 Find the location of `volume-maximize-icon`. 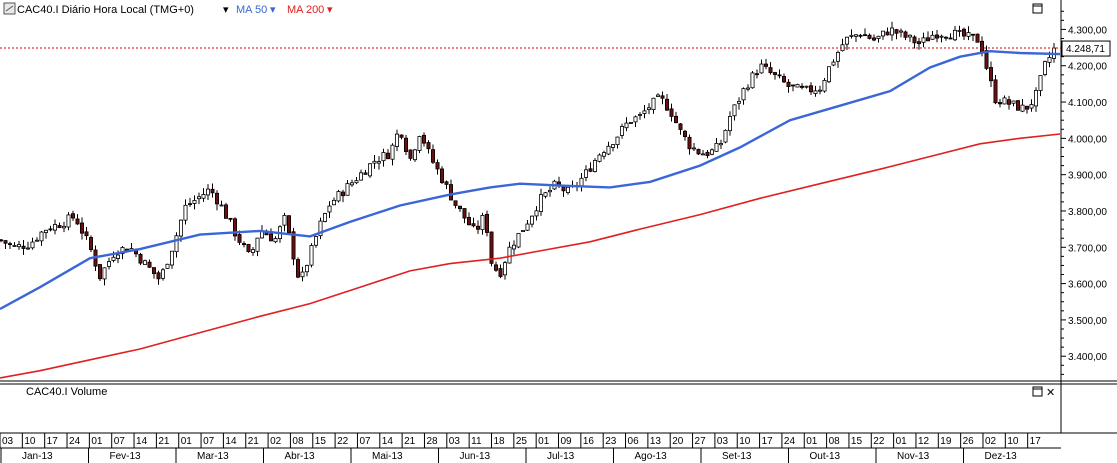

volume-maximize-icon is located at coordinates (1037, 391).